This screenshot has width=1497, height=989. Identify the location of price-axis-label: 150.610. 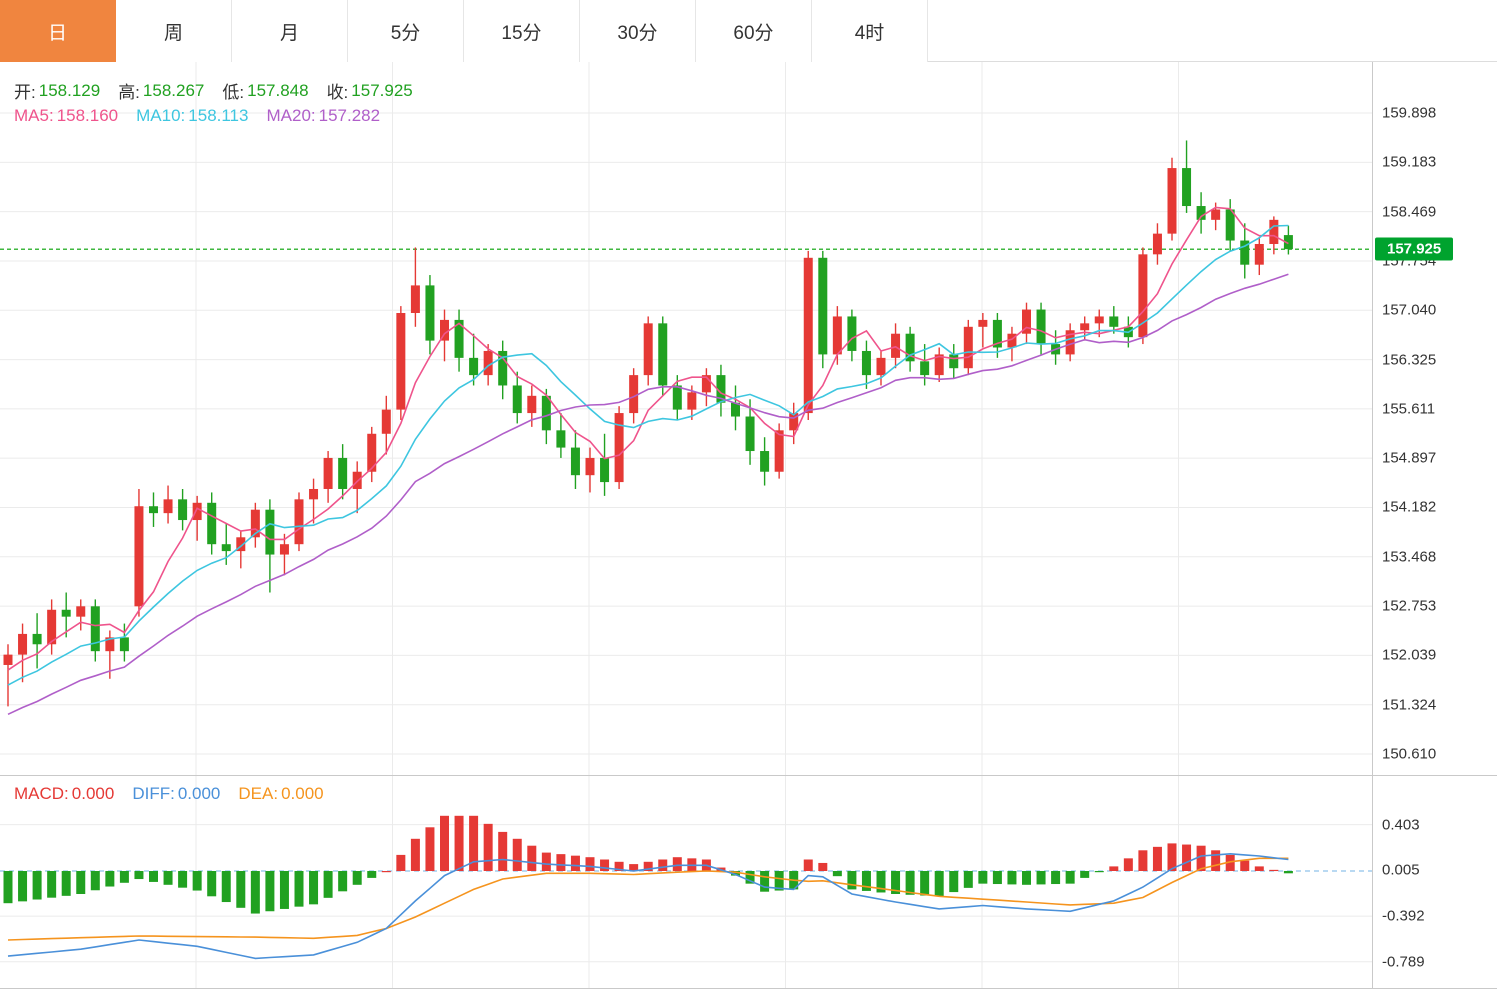
(1409, 754).